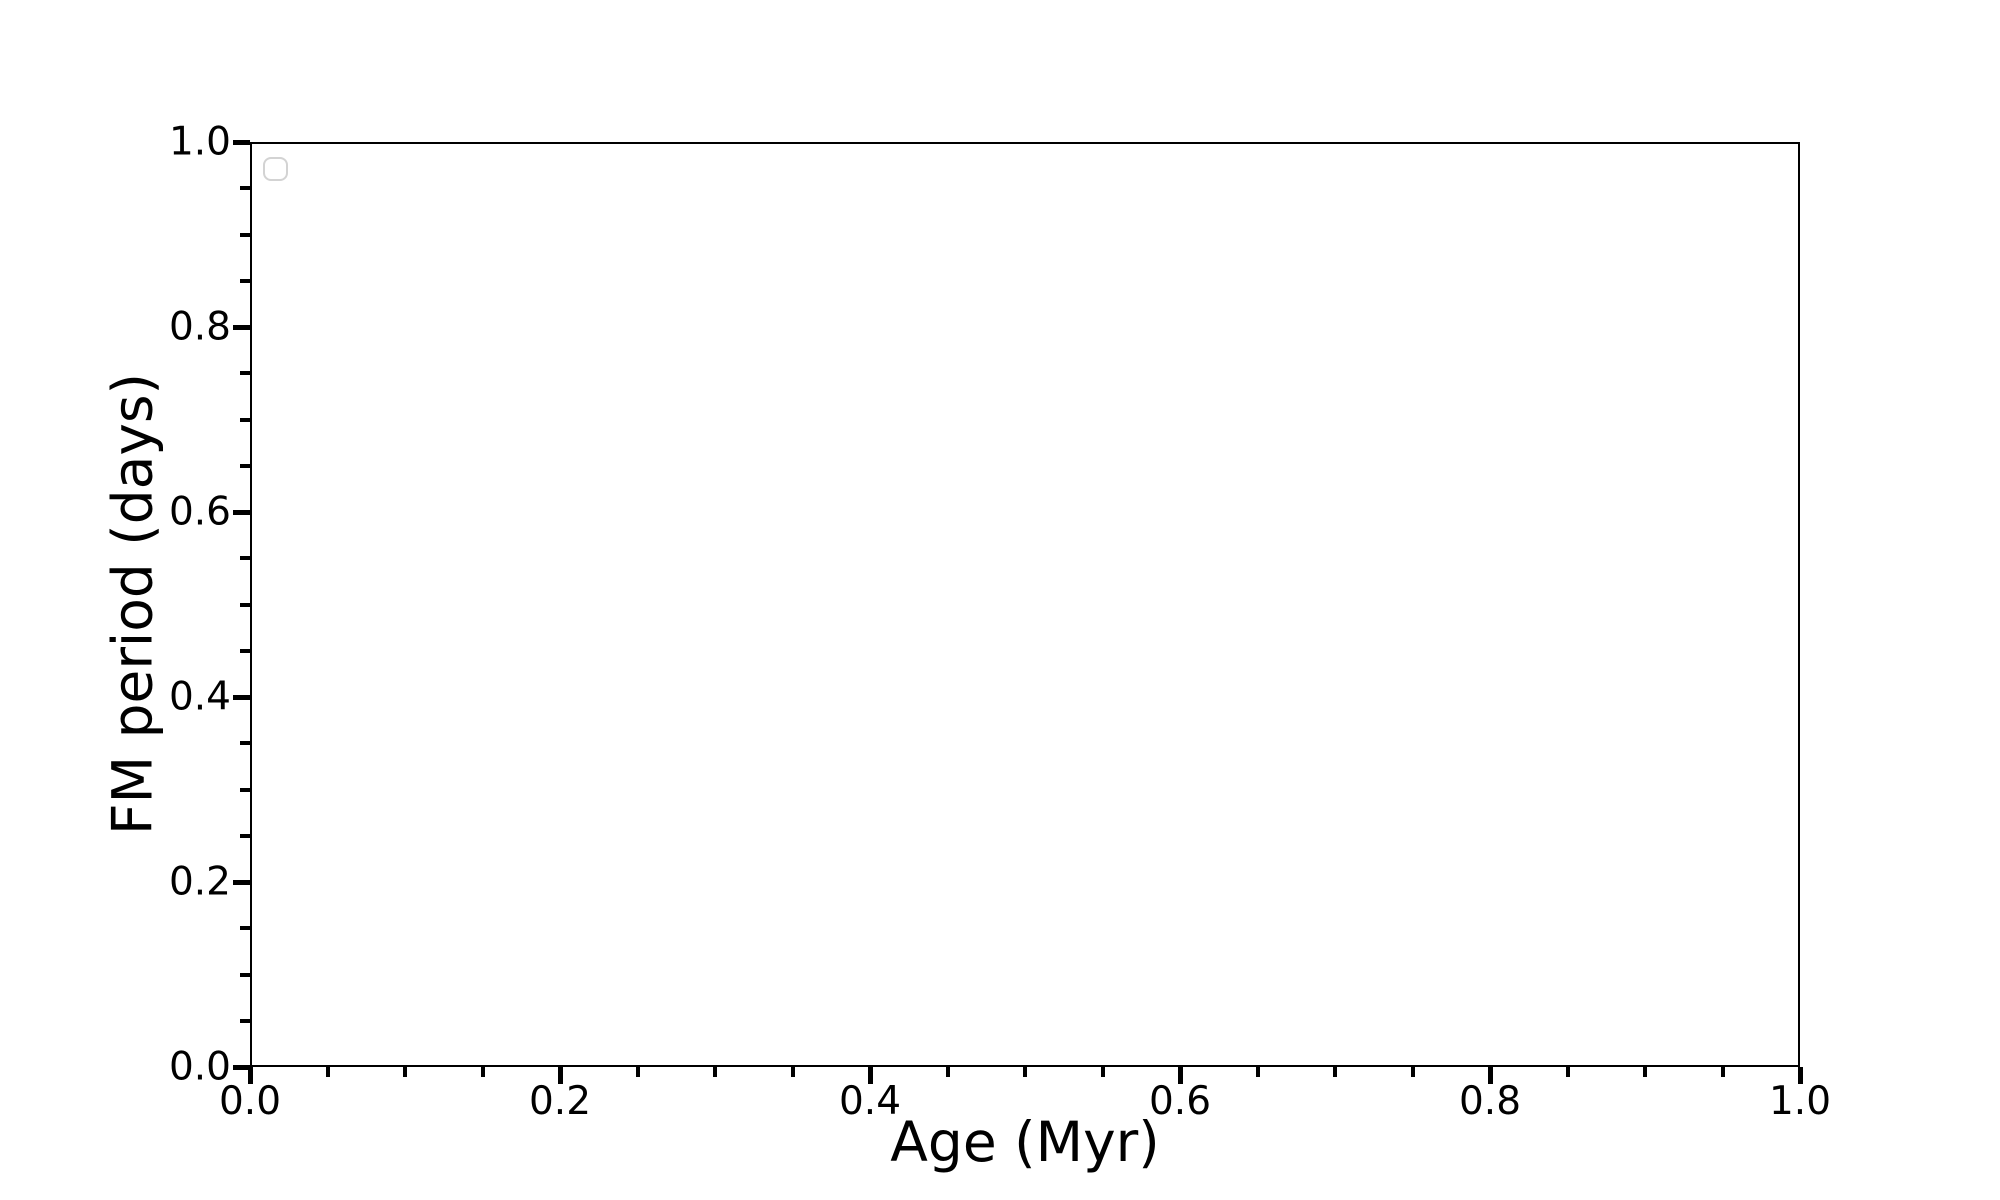  What do you see at coordinates (275, 169) in the screenshot?
I see `legend` at bounding box center [275, 169].